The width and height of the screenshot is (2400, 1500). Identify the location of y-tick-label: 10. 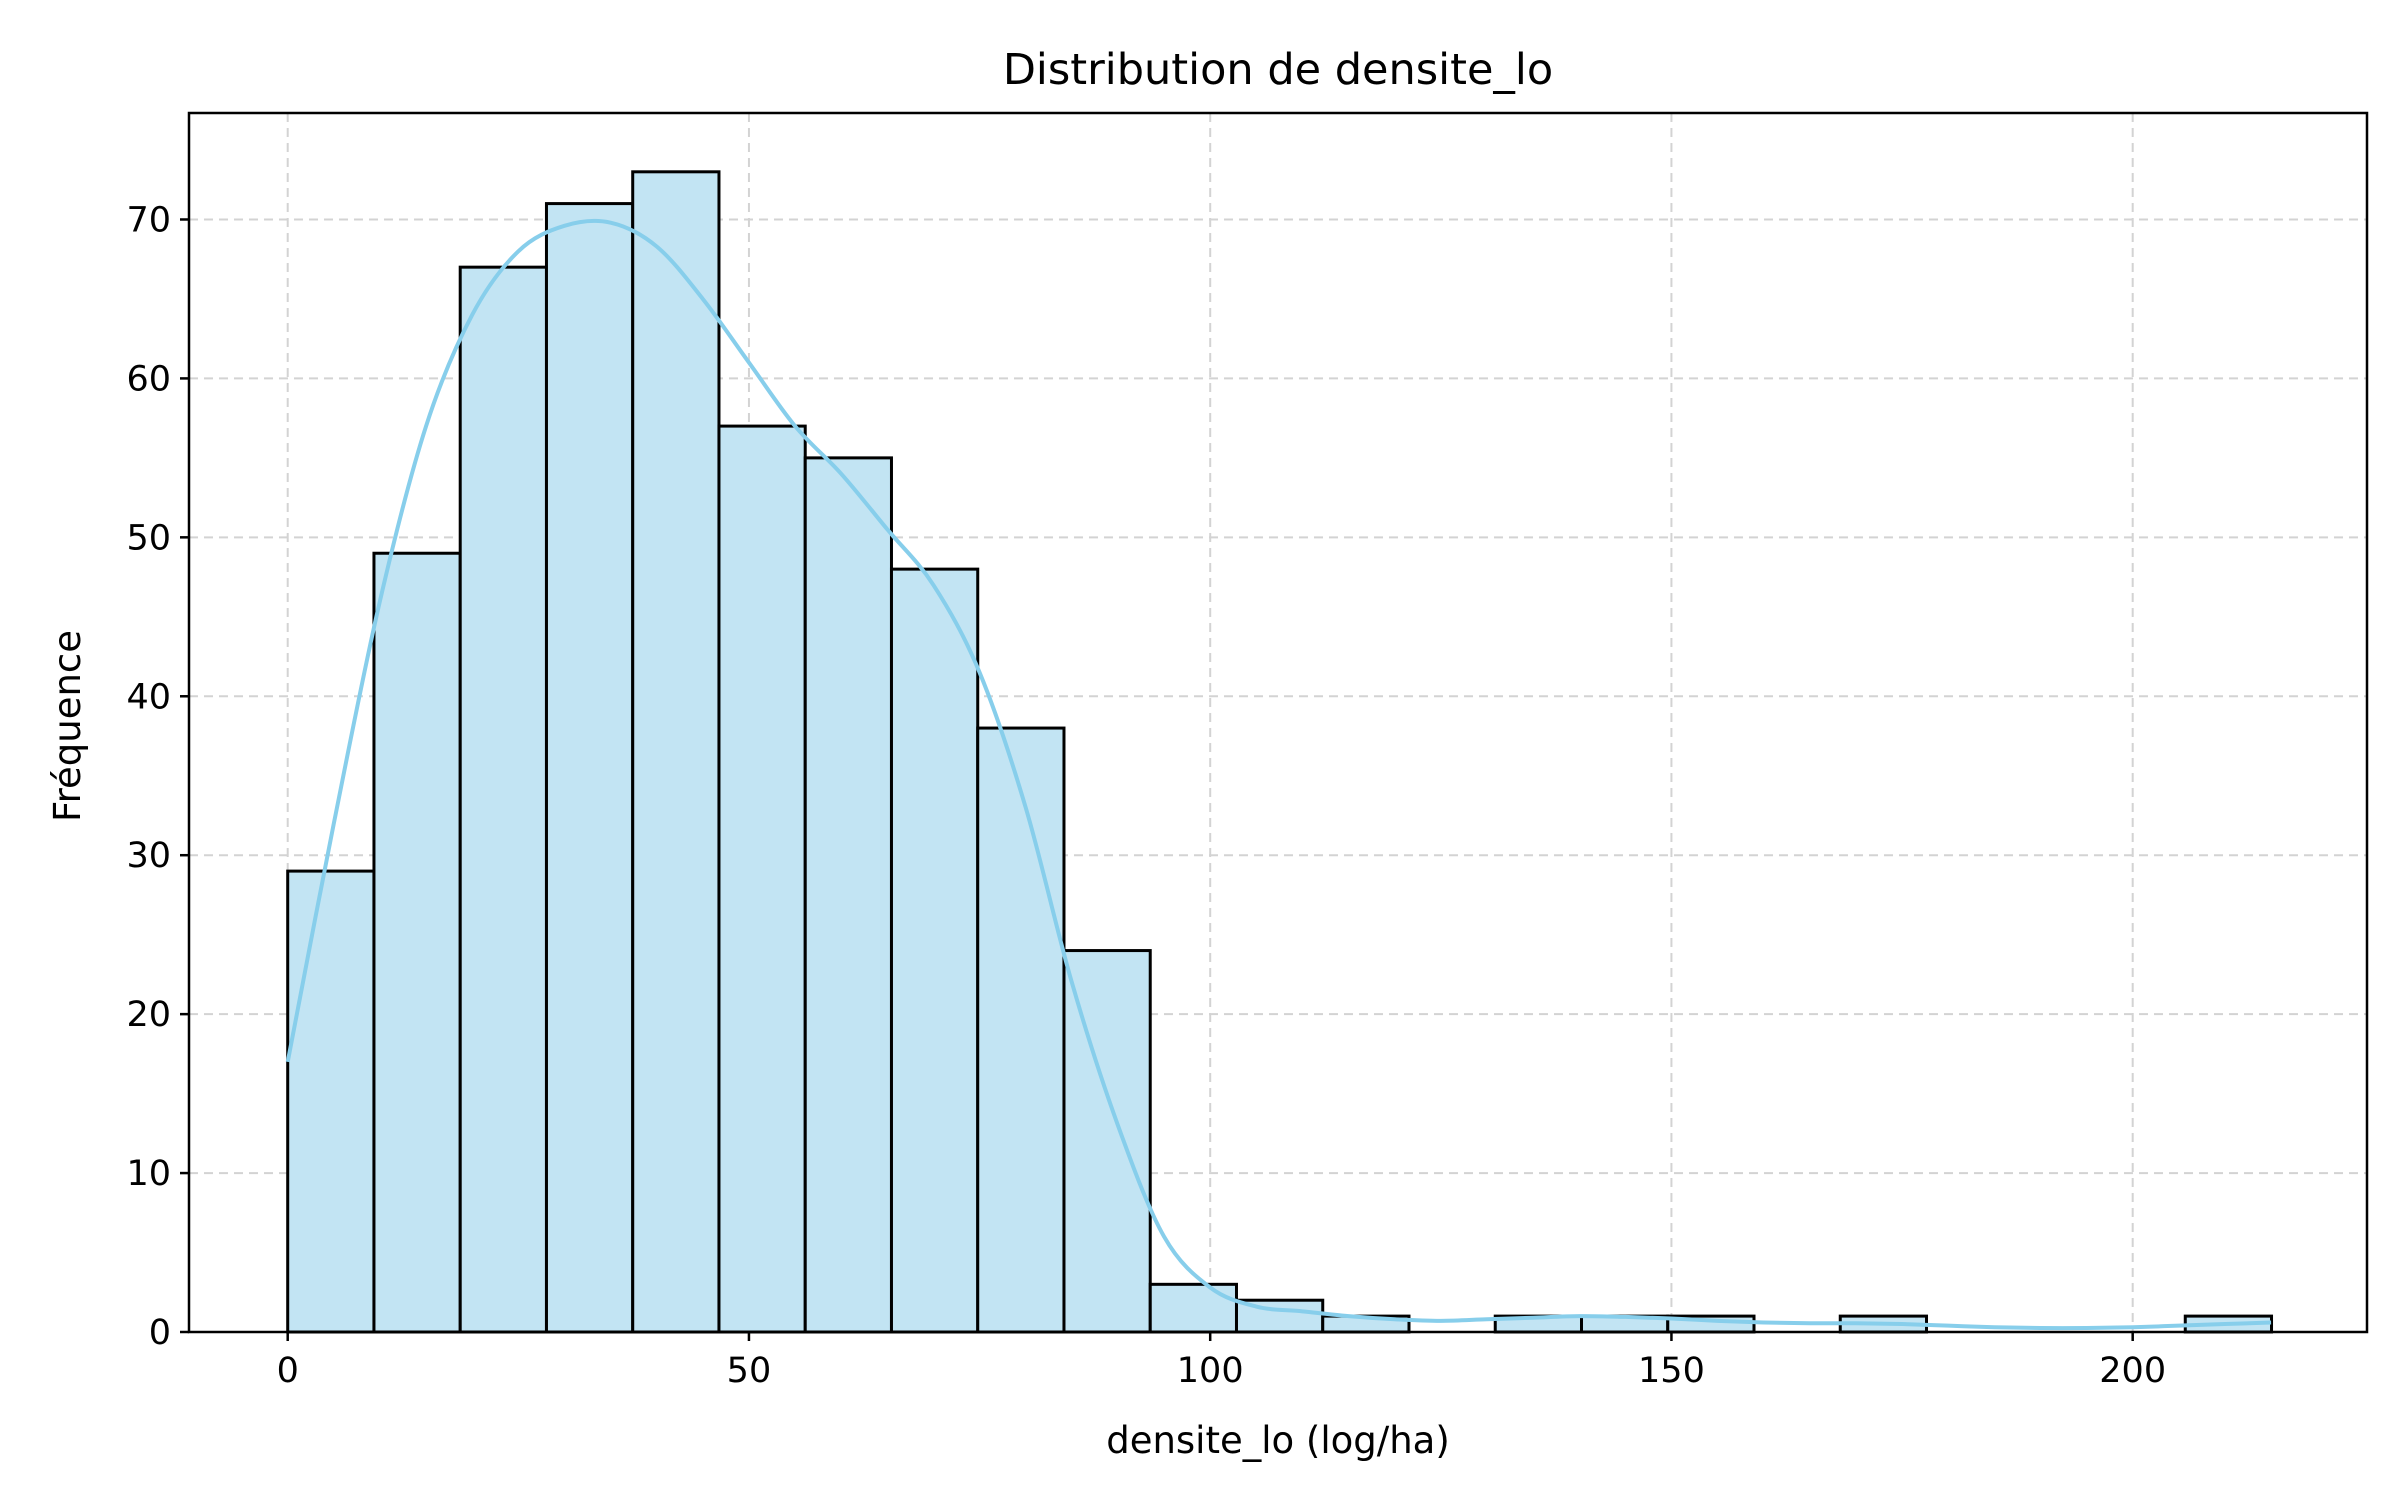
(148, 1174).